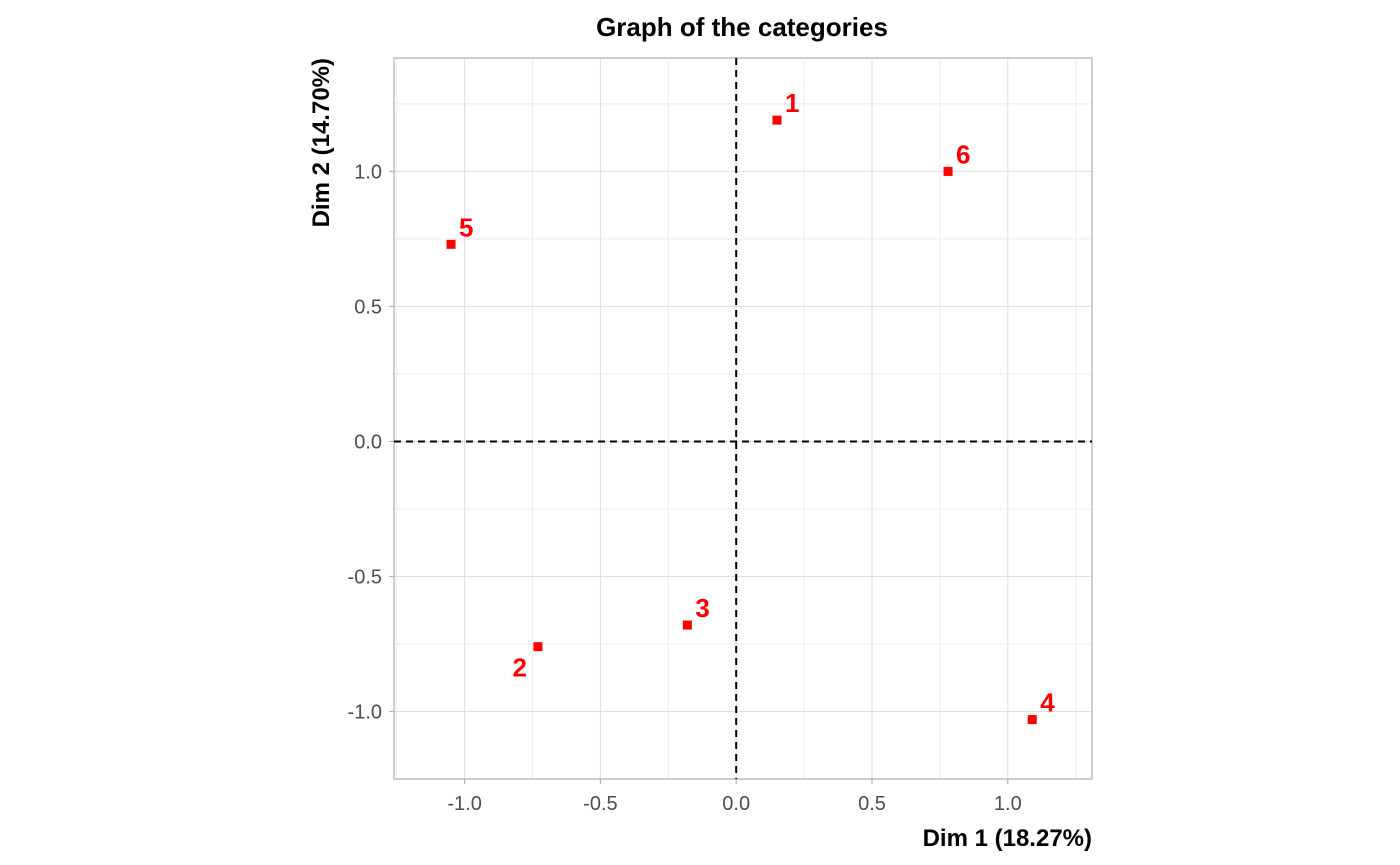 Image resolution: width=1400 pixels, height=865 pixels. What do you see at coordinates (368, 307) in the screenshot?
I see `y-tick-label: 0.5` at bounding box center [368, 307].